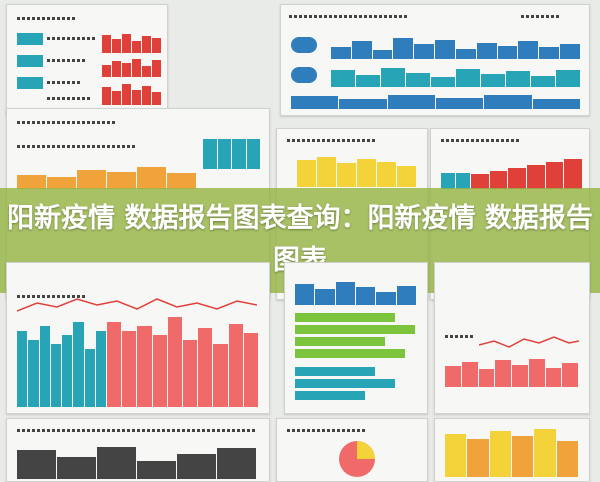 The image size is (600, 482). Describe the element at coordinates (300, 239) in the screenshot. I see `banner-title: 阳新疫情 数据报告图表查询：阳新疫情 数据报告图表` at that location.